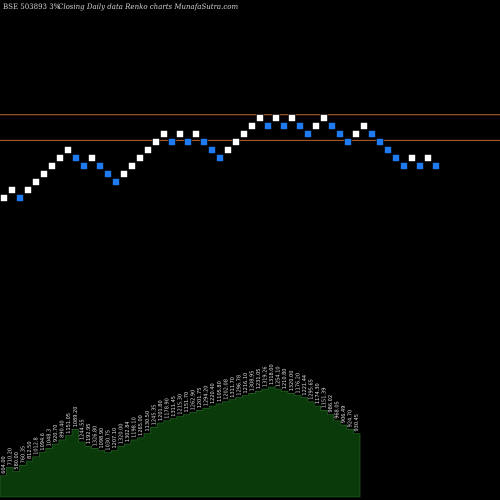 The width and height of the screenshot is (500, 500). Describe the element at coordinates (318, 393) in the screenshot. I see `volume-label: 1174.30` at that location.